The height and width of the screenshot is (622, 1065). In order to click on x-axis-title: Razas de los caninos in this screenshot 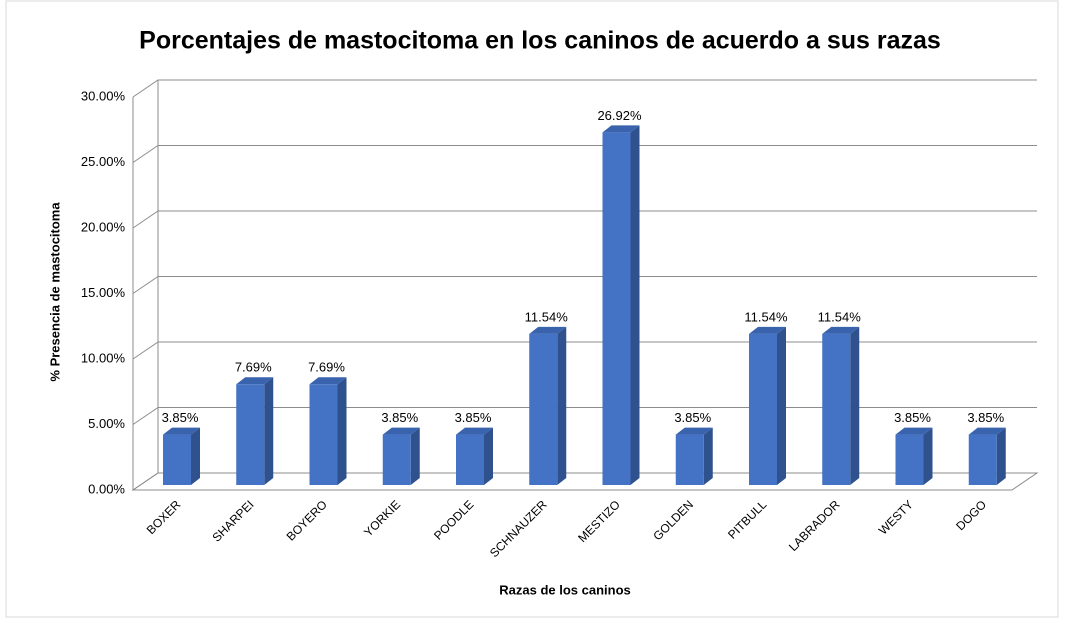, I will do `click(565, 589)`.